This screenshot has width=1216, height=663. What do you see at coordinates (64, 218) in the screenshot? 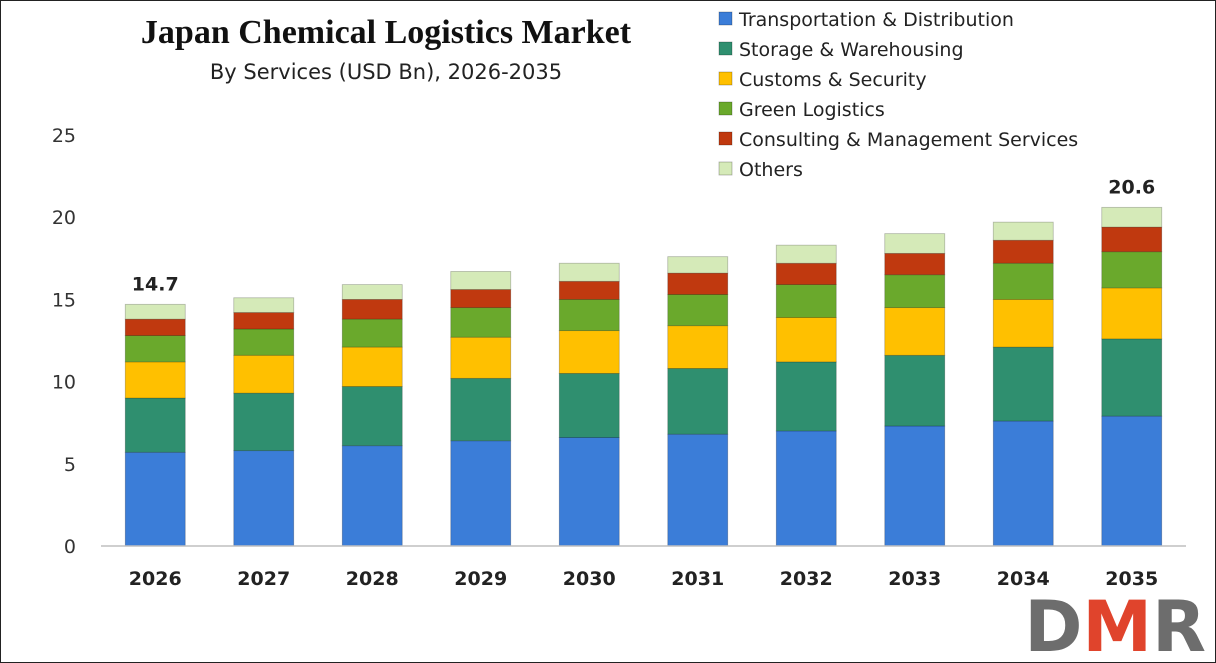
I see `y-tick-label: 20` at bounding box center [64, 218].